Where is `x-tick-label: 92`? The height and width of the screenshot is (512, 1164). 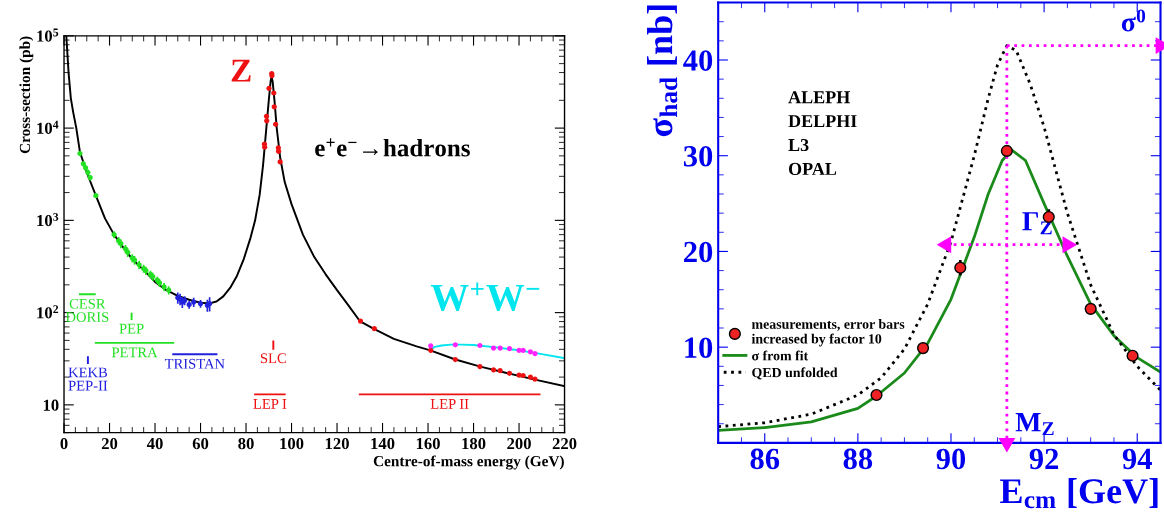
x-tick-label: 92 is located at coordinates (1044, 459).